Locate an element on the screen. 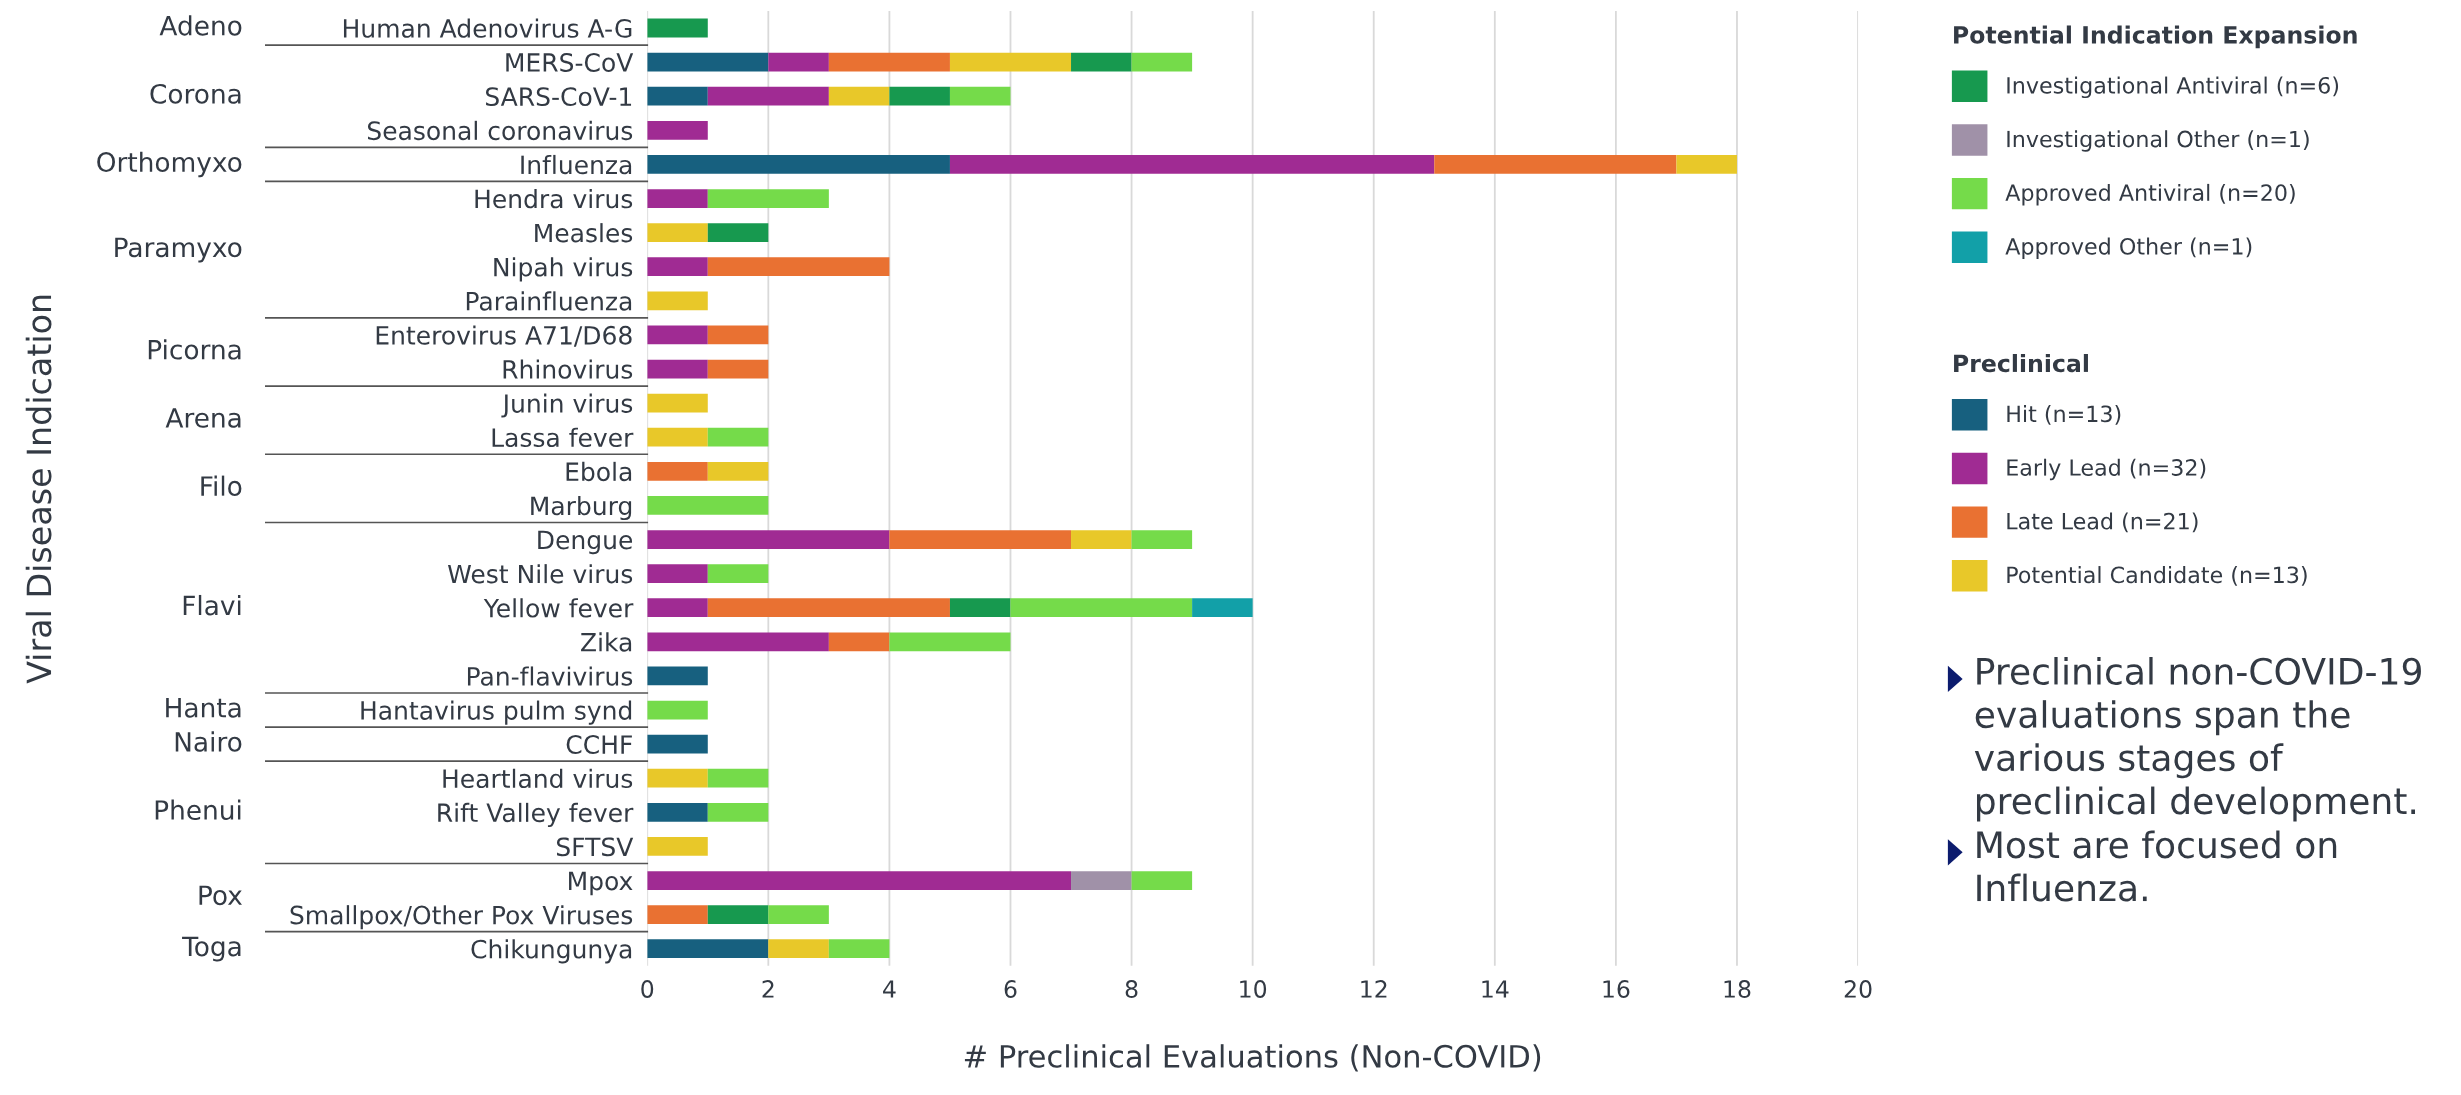  y-tick-label: West Nile virus is located at coordinates (540, 574).